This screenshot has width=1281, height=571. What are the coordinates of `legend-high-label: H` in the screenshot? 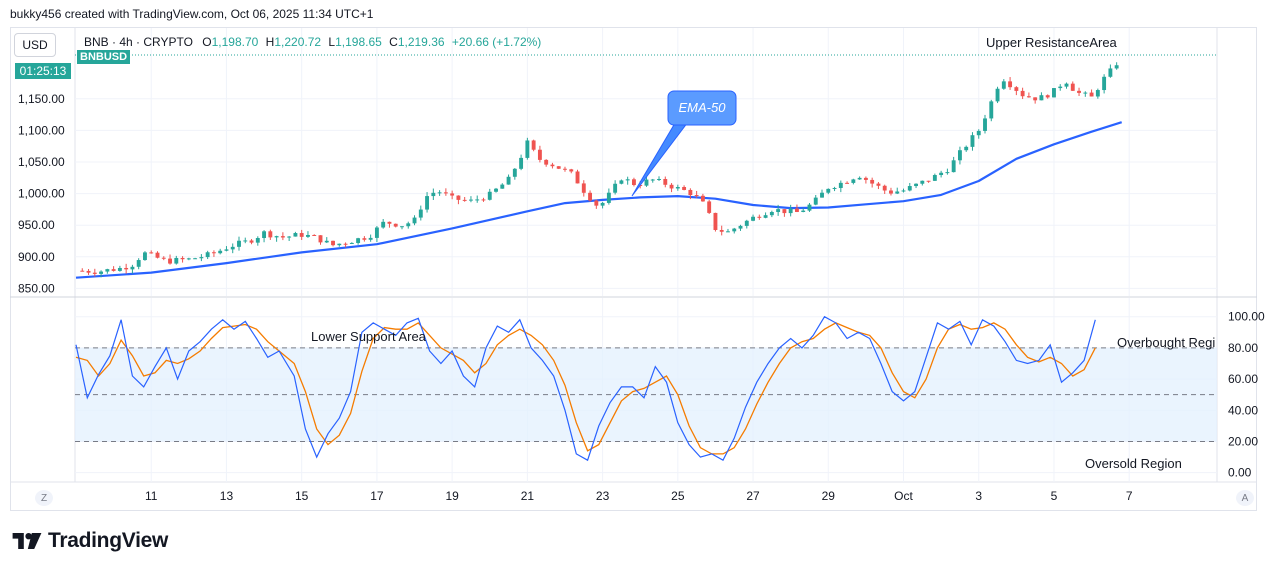 It's located at (270, 42).